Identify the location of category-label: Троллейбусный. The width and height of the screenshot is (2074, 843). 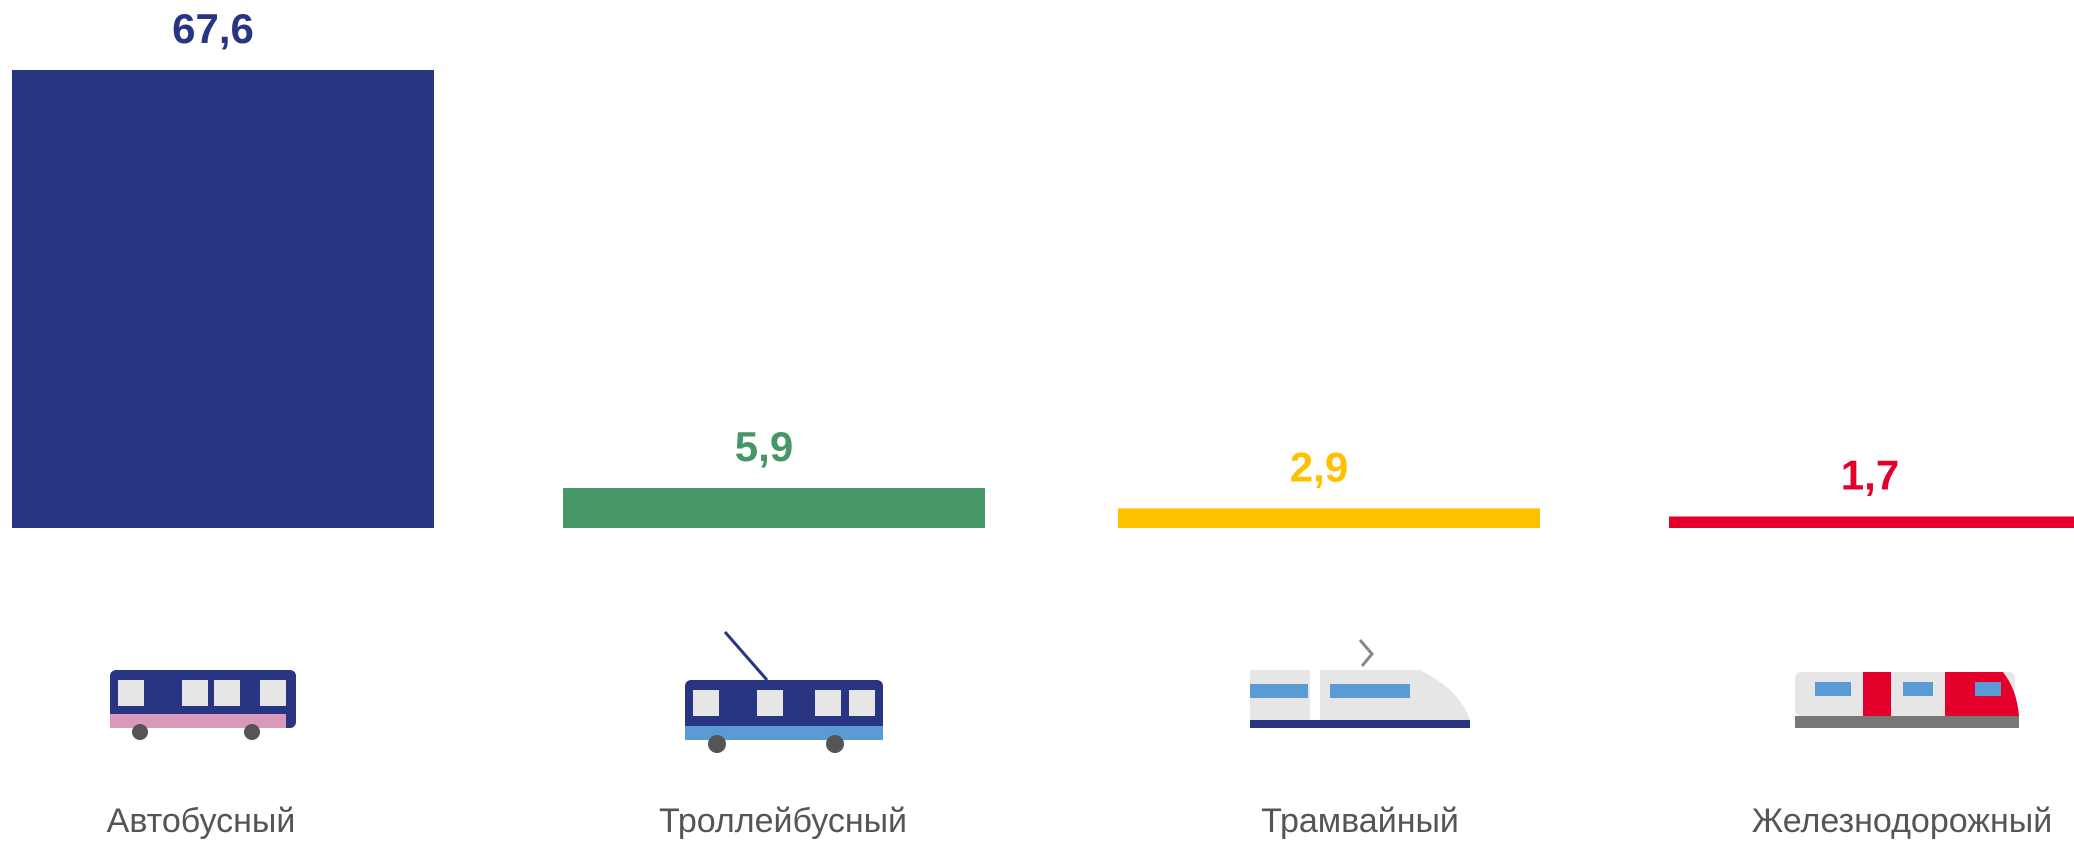
(783, 821).